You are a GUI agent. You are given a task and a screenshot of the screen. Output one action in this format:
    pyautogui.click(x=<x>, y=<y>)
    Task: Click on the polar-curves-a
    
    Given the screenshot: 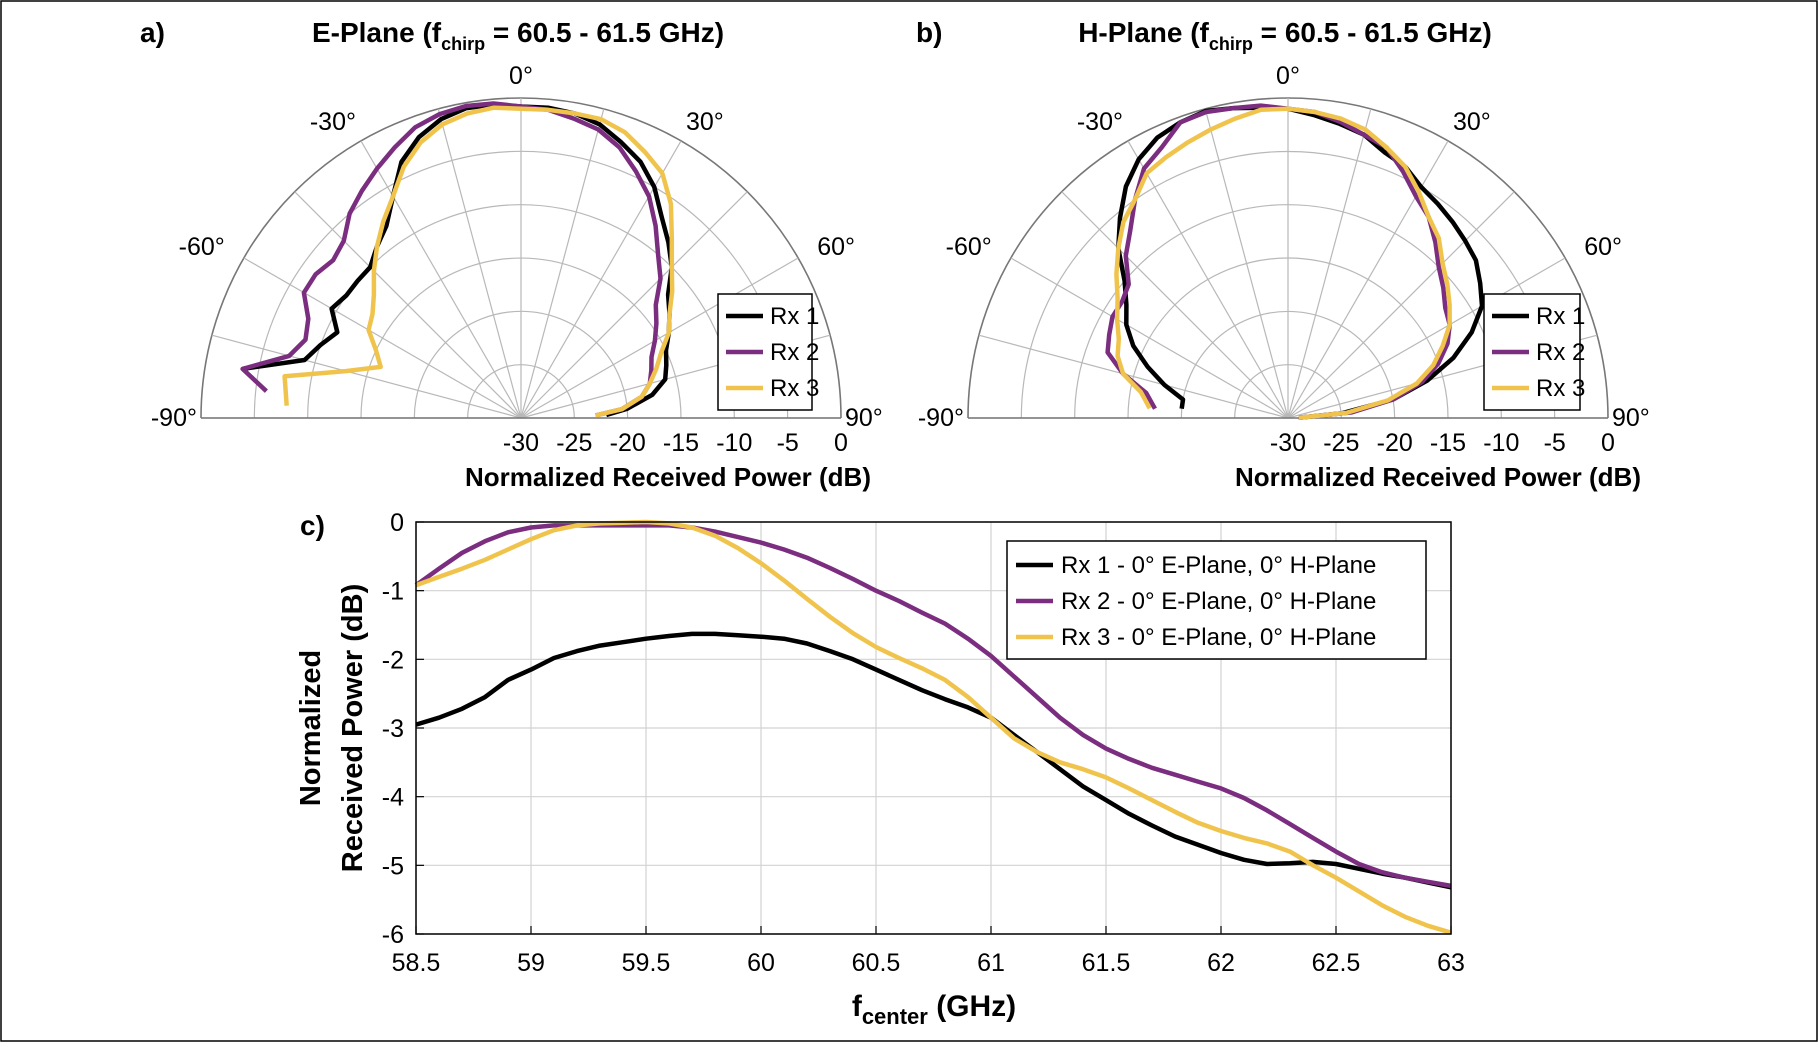 What is the action you would take?
    pyautogui.click(x=457, y=259)
    